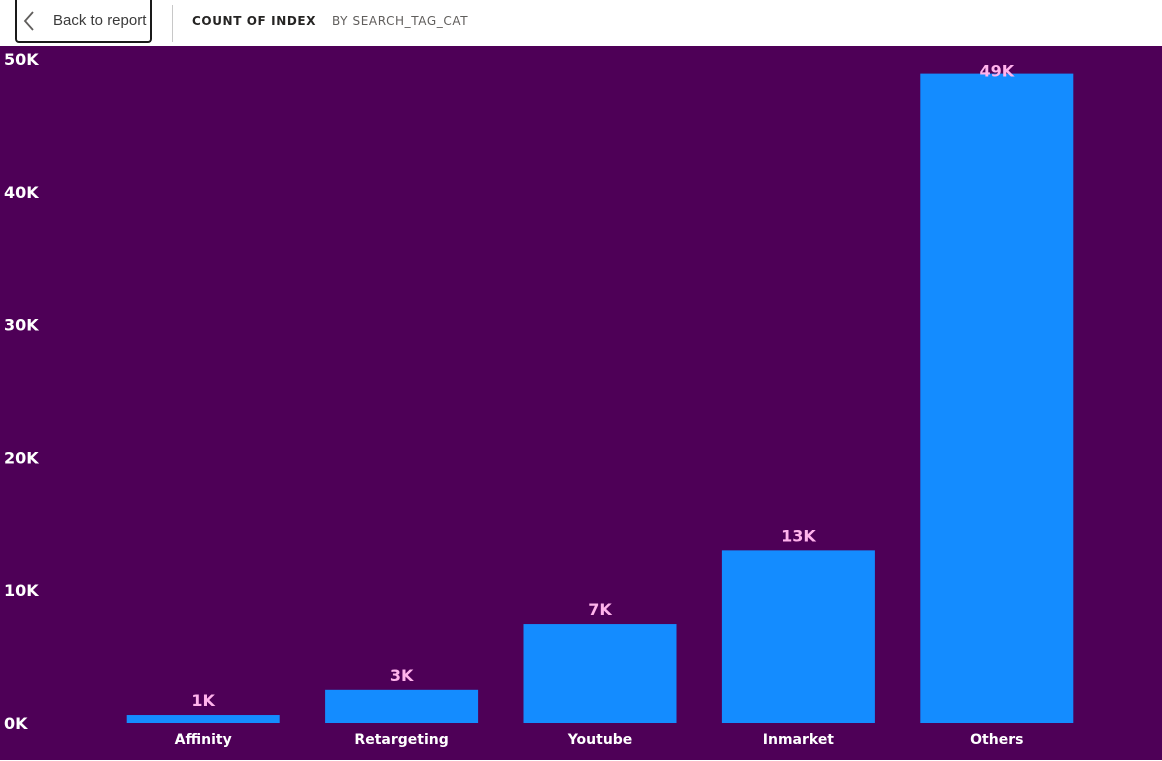 This screenshot has width=1162, height=761. I want to click on y-tick-label: 20K, so click(21, 457).